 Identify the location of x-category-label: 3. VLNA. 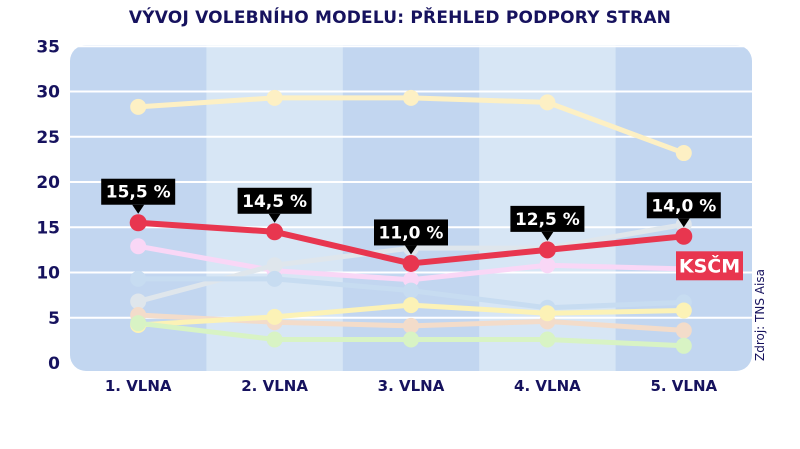
(411, 386).